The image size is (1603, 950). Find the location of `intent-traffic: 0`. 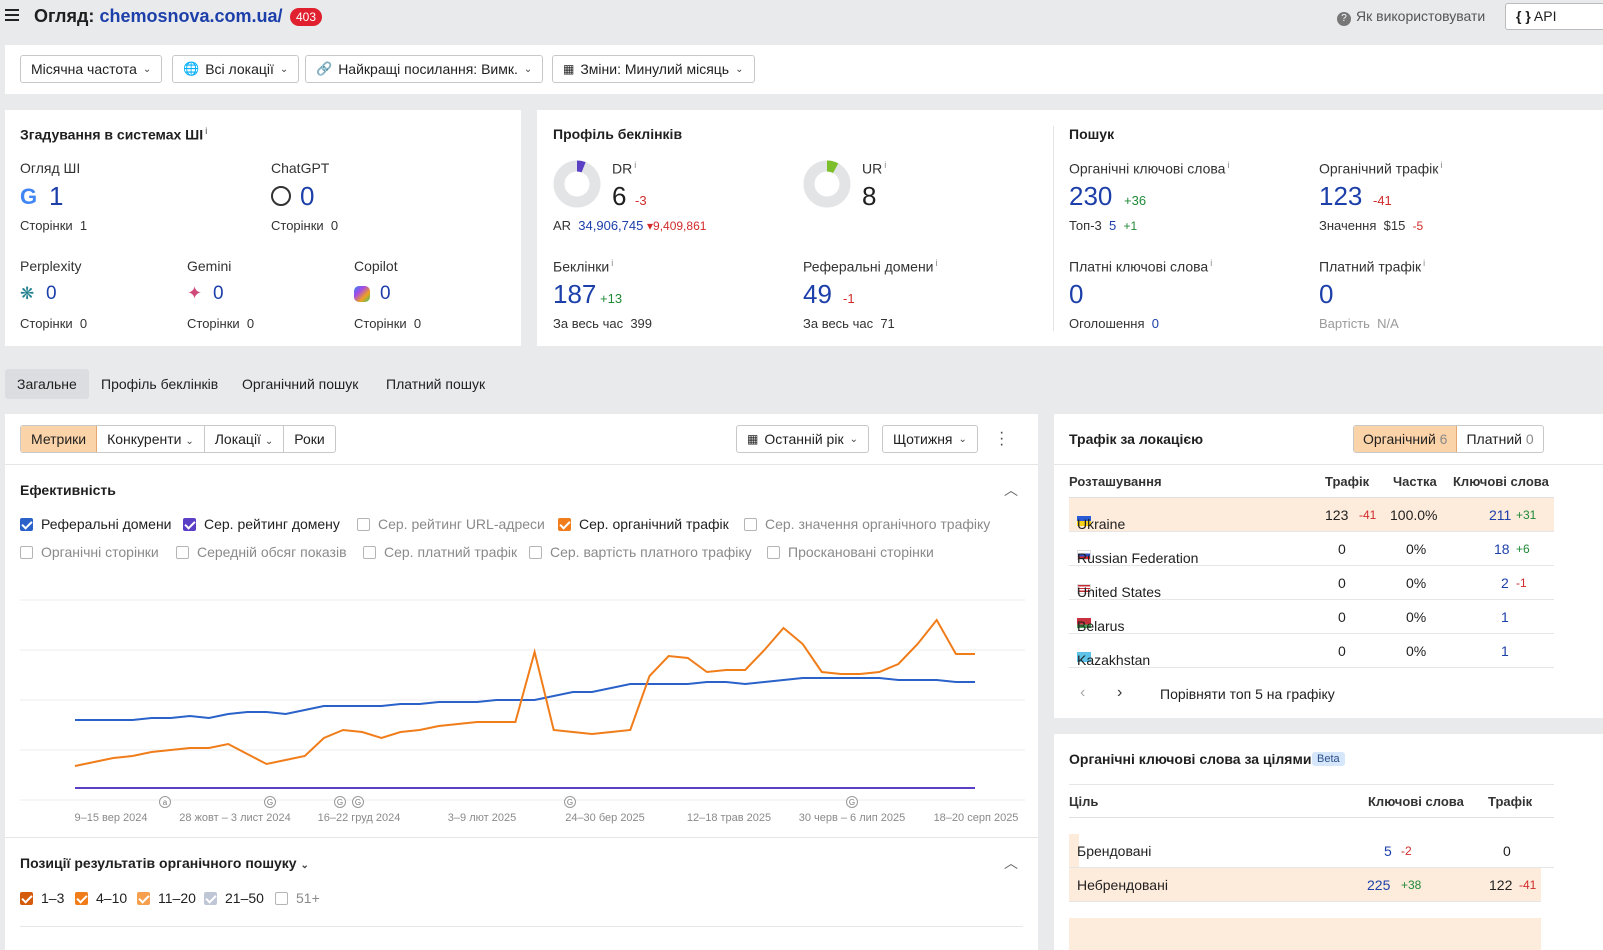

intent-traffic: 0 is located at coordinates (1507, 851).